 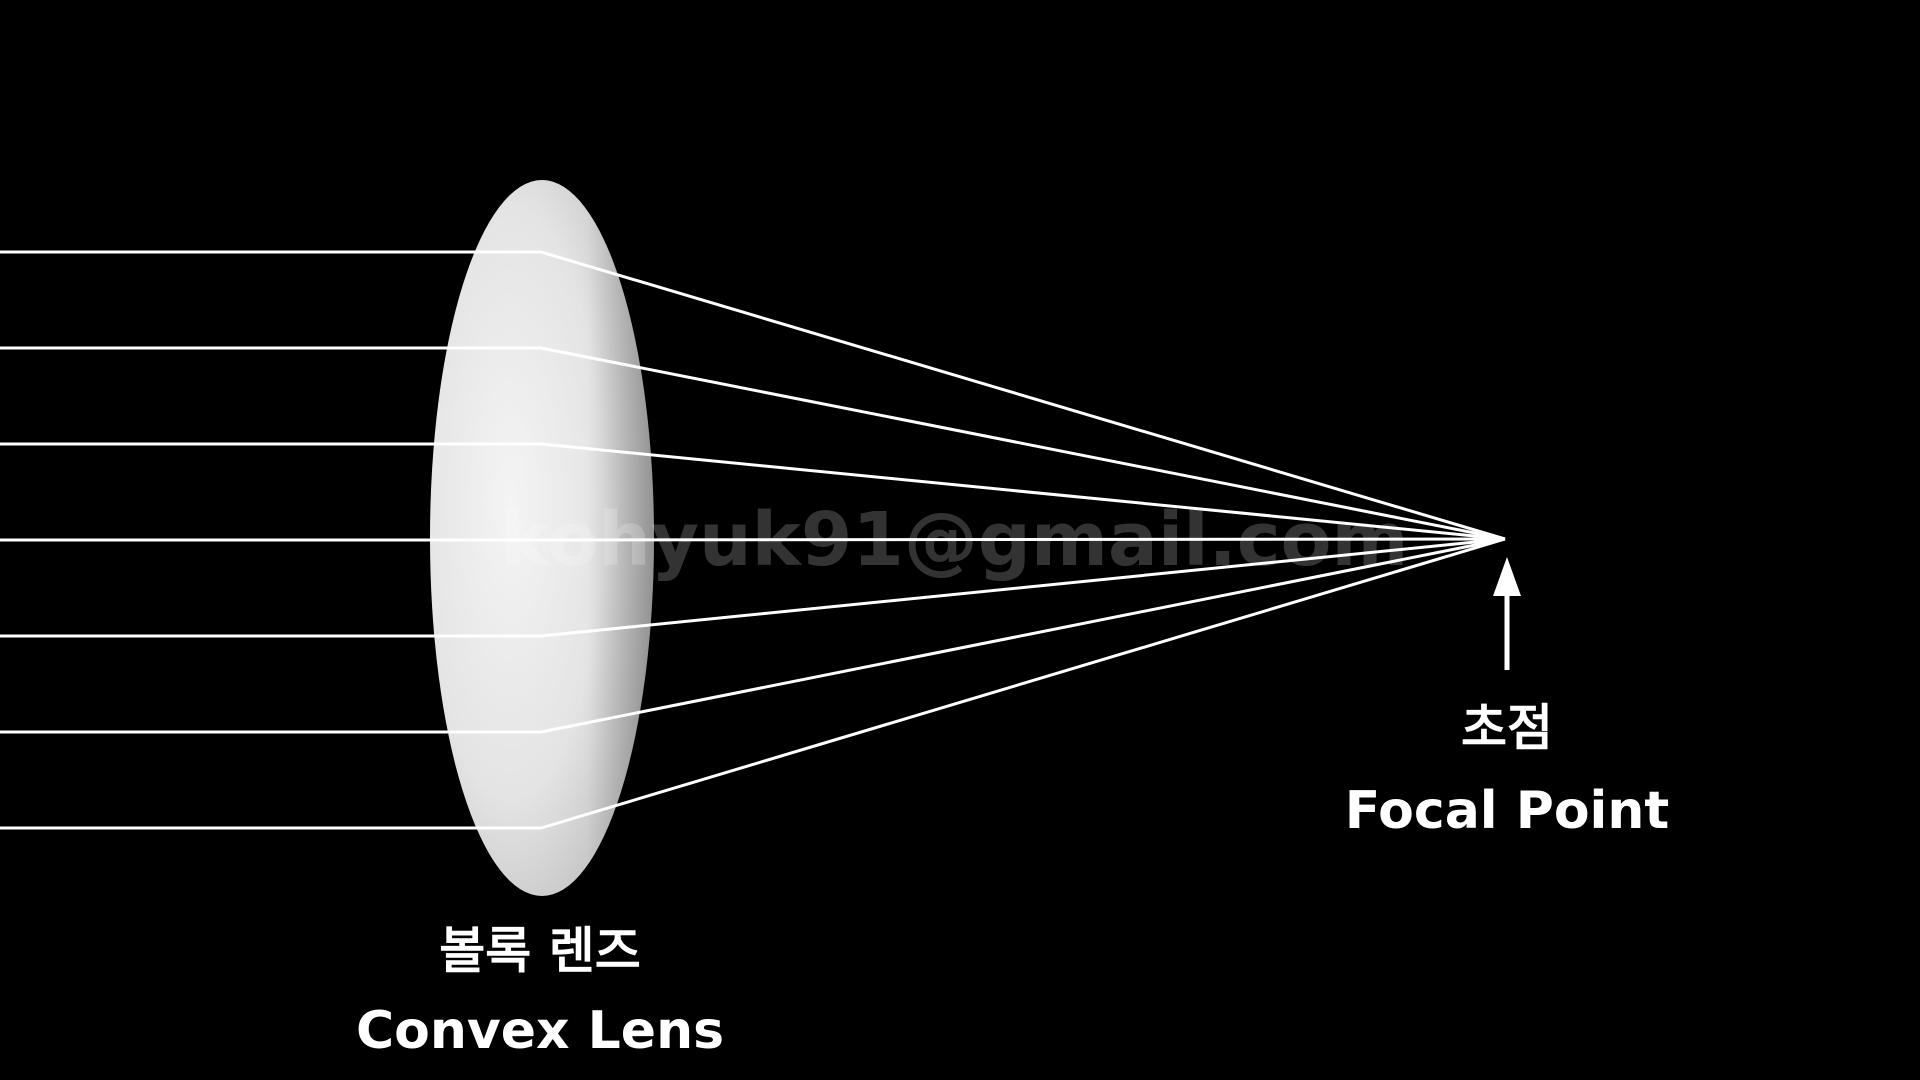 What do you see at coordinates (1507, 728) in the screenshot?
I see `focal-point-label-ko: 초점` at bounding box center [1507, 728].